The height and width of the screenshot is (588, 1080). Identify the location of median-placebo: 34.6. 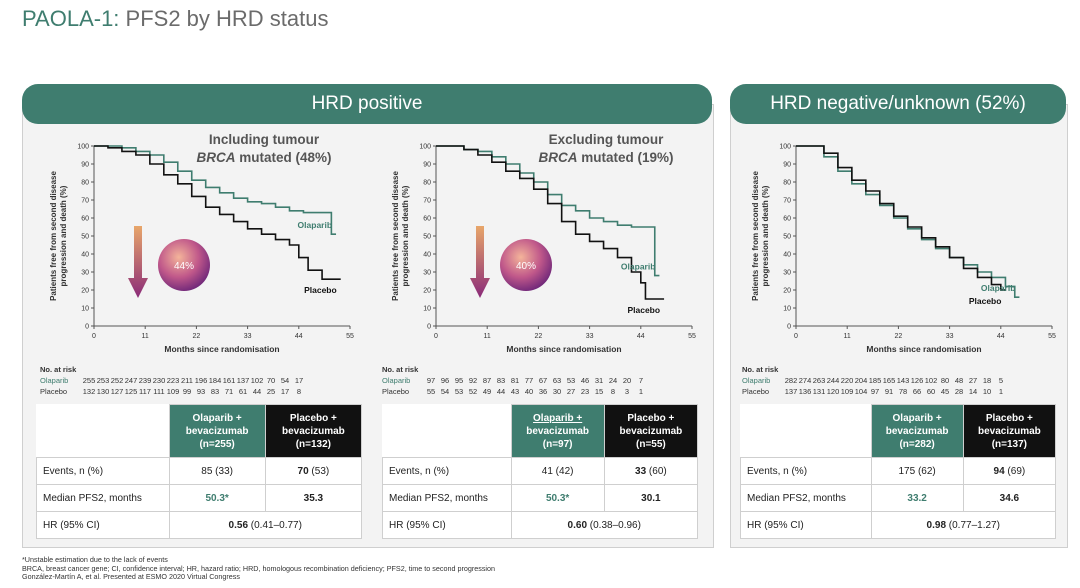
(1009, 498).